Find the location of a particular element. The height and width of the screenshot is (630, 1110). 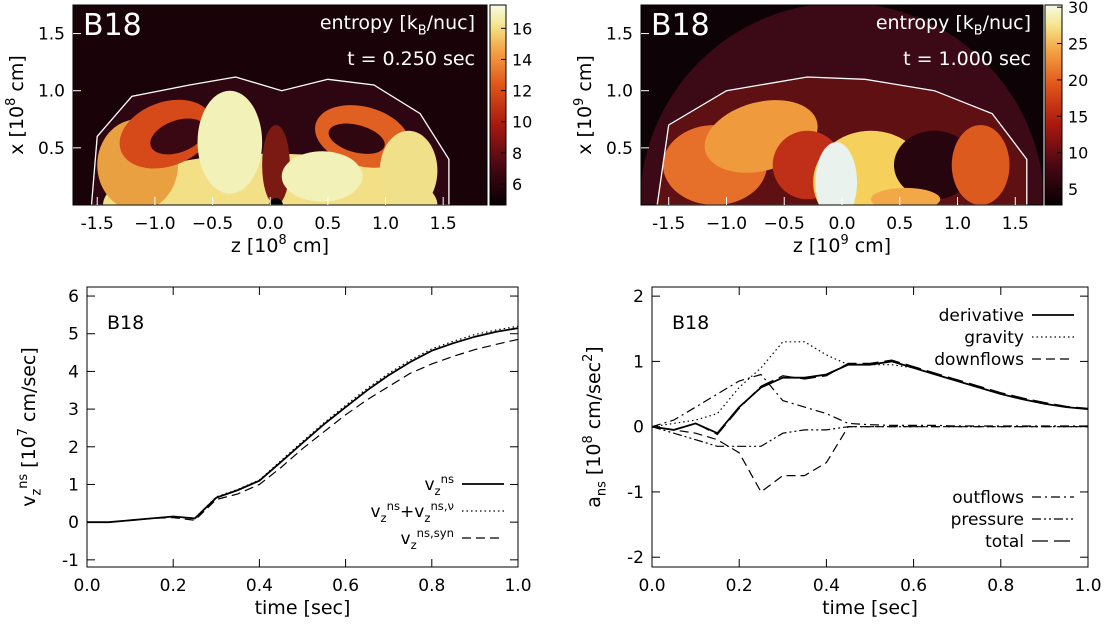

y-tick-label: 1 is located at coordinates (73, 485).